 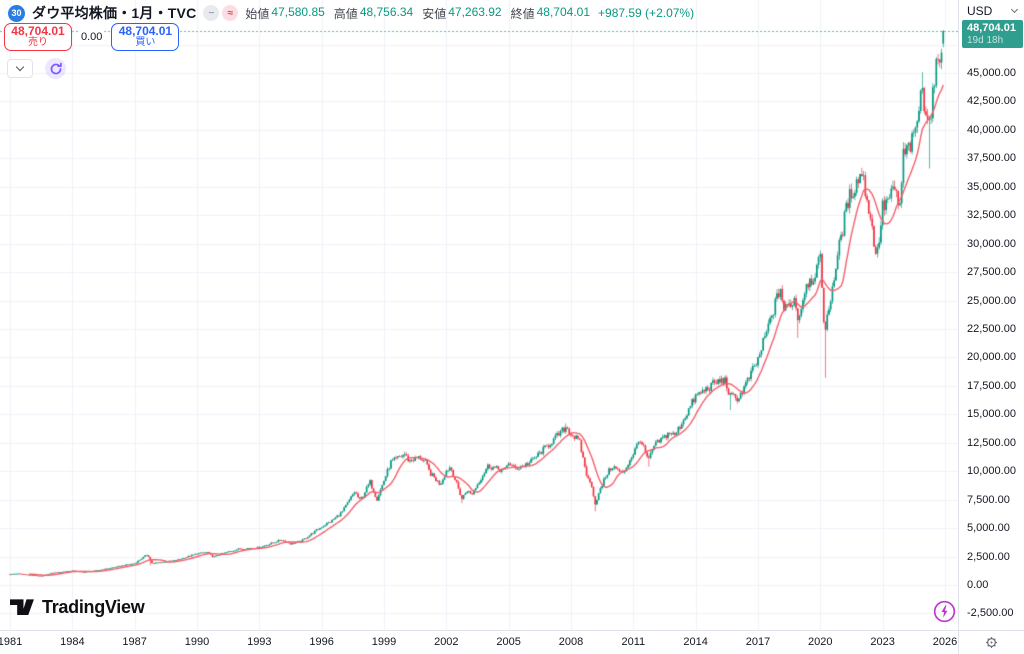 I want to click on time-axis-label: 1984, so click(x=72, y=642).